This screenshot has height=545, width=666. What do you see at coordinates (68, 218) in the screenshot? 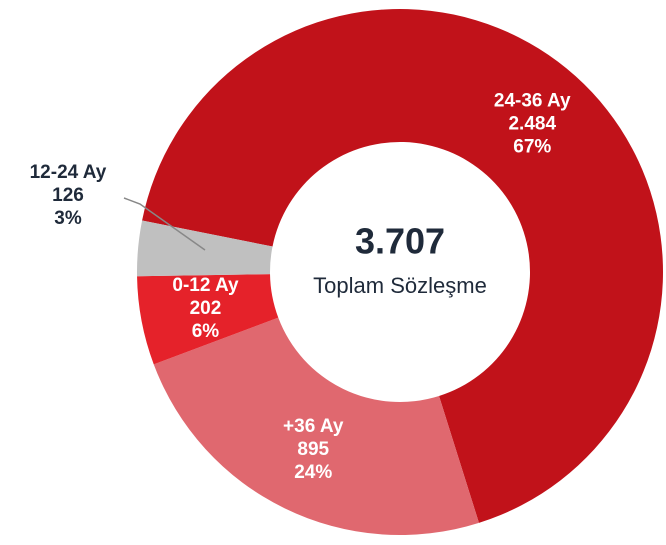
I see `slice-label: 3%` at bounding box center [68, 218].